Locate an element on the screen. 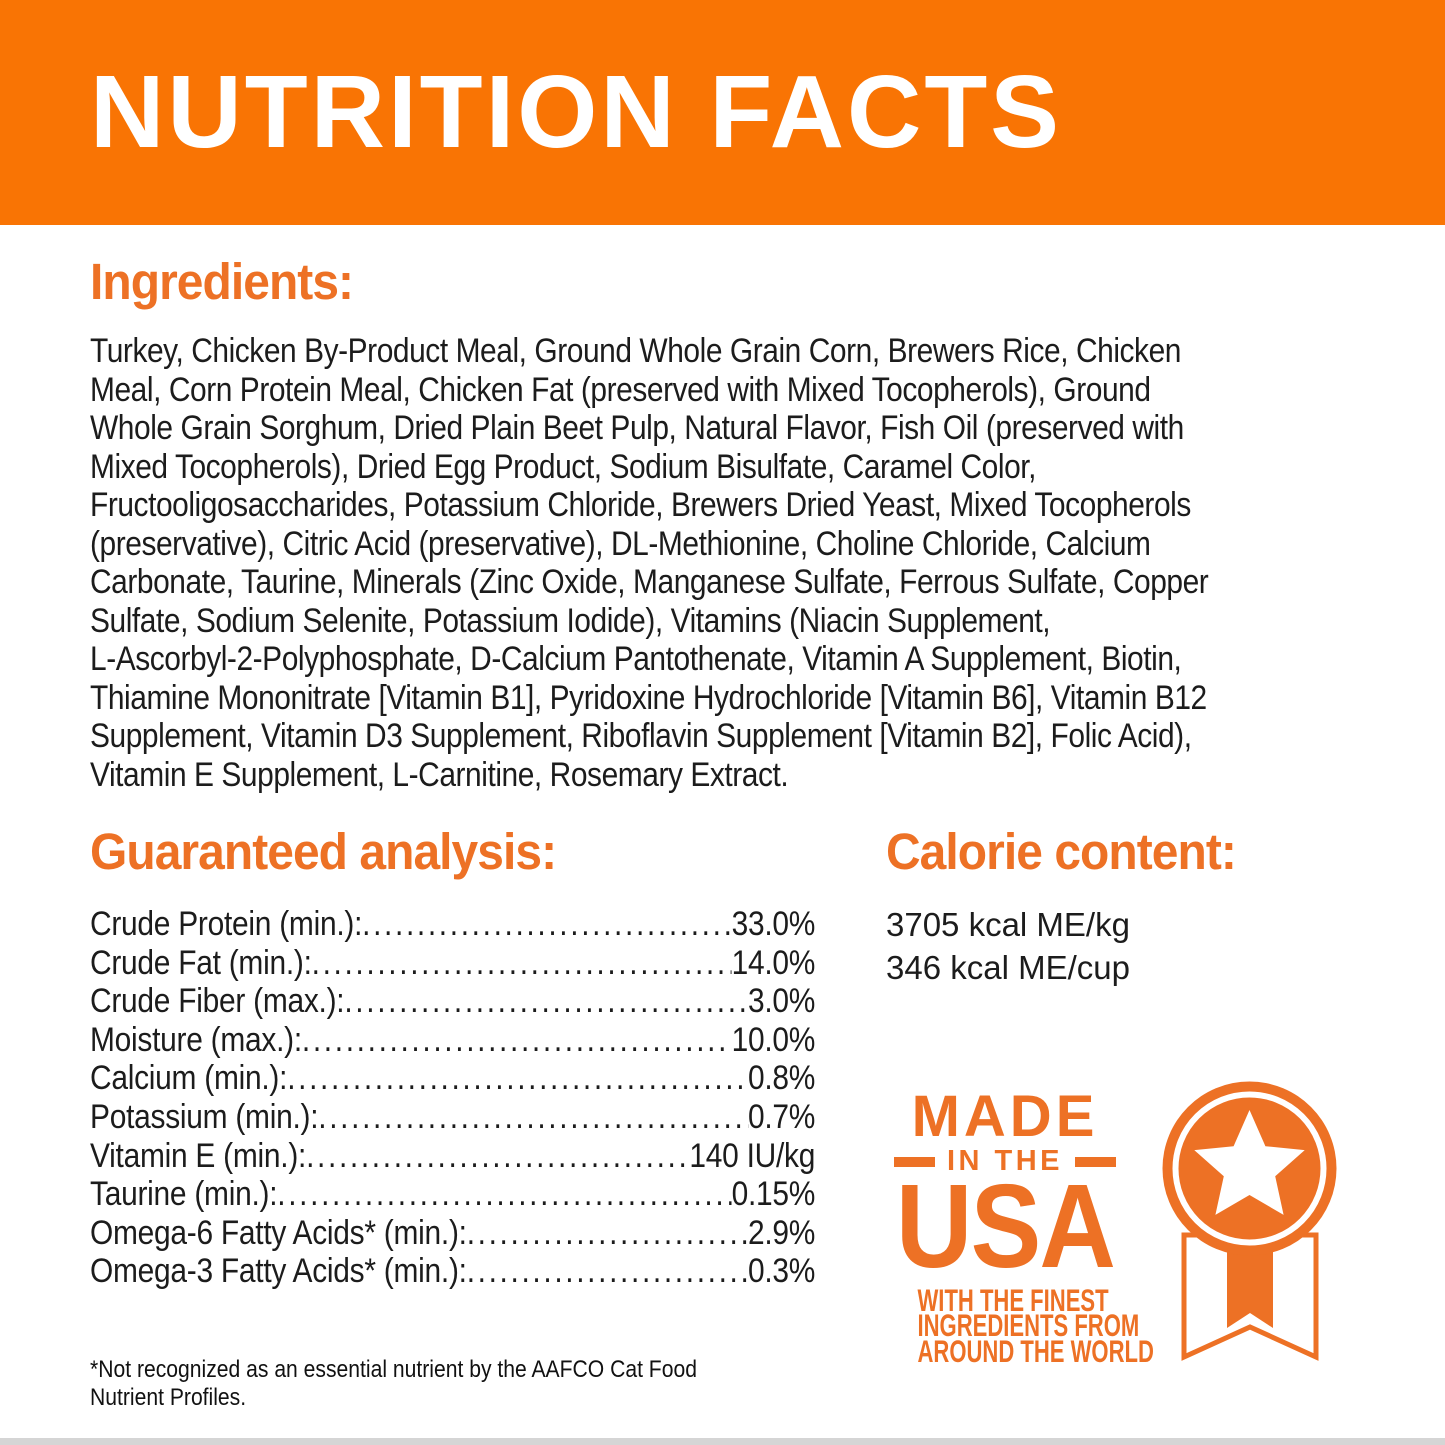 The width and height of the screenshot is (1445, 1445). analysis-row: Omega-6 Fatty Acids* (min.): 2.9% is located at coordinates (452, 1233).